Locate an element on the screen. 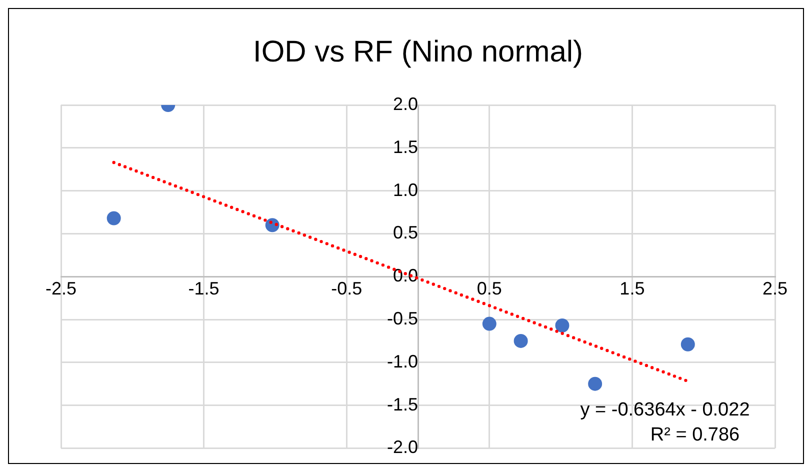 This screenshot has width=812, height=472. y-tick-label: -2.0 is located at coordinates (402, 447).